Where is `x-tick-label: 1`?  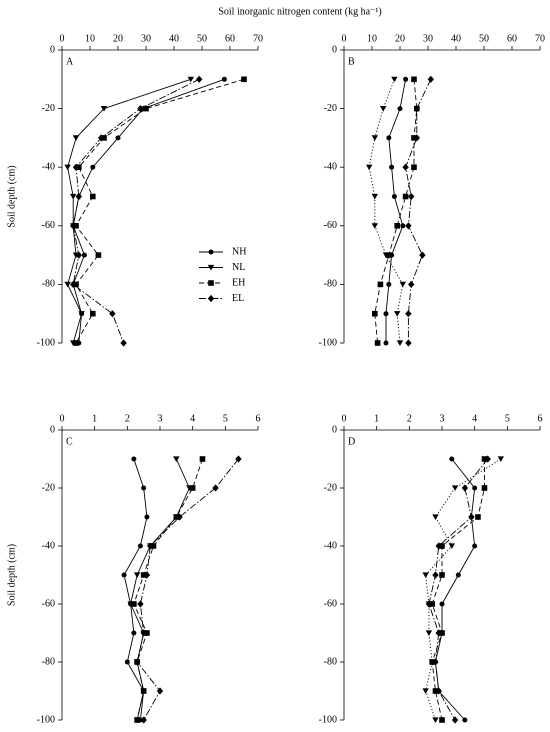 x-tick-label: 1 is located at coordinates (94, 418).